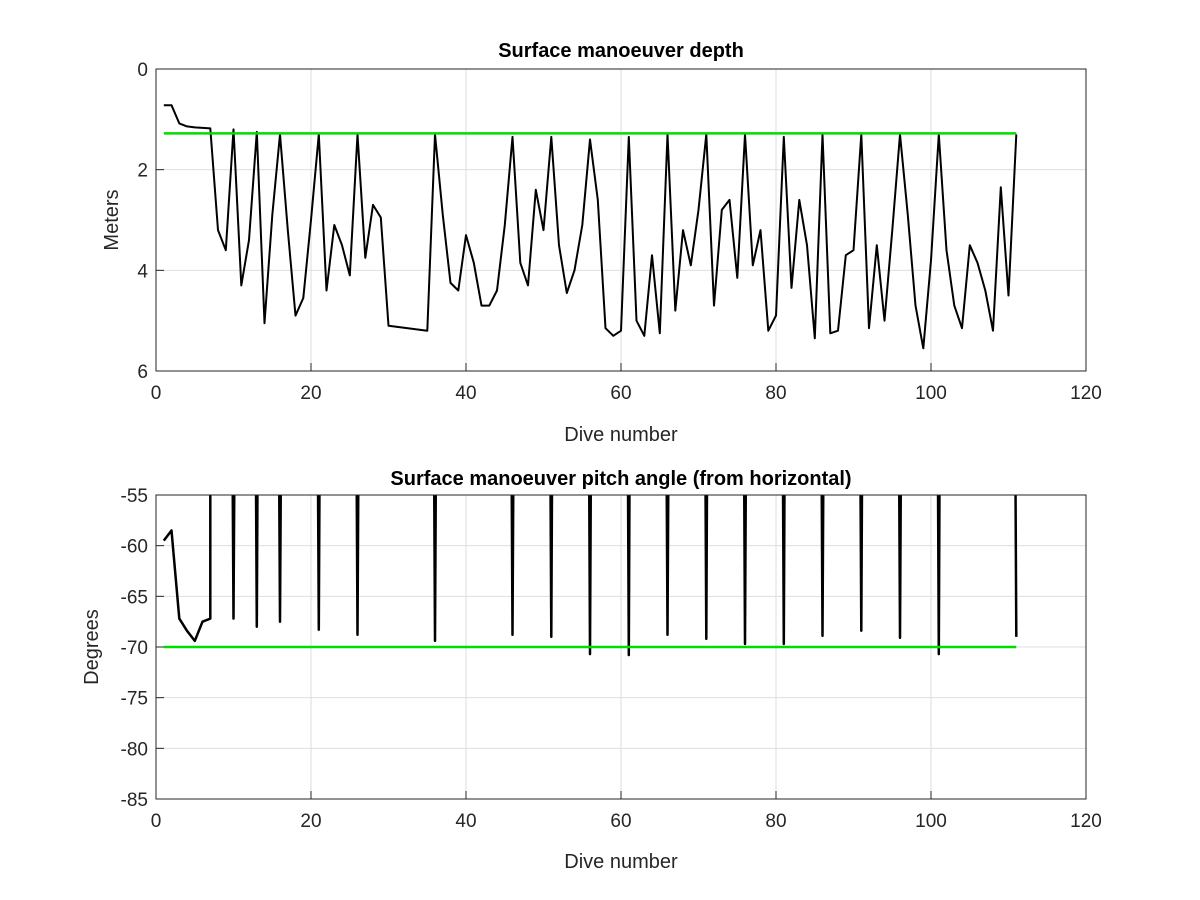 This screenshot has height=900, width=1200. What do you see at coordinates (142, 70) in the screenshot?
I see `depth-y-tick-label: 0` at bounding box center [142, 70].